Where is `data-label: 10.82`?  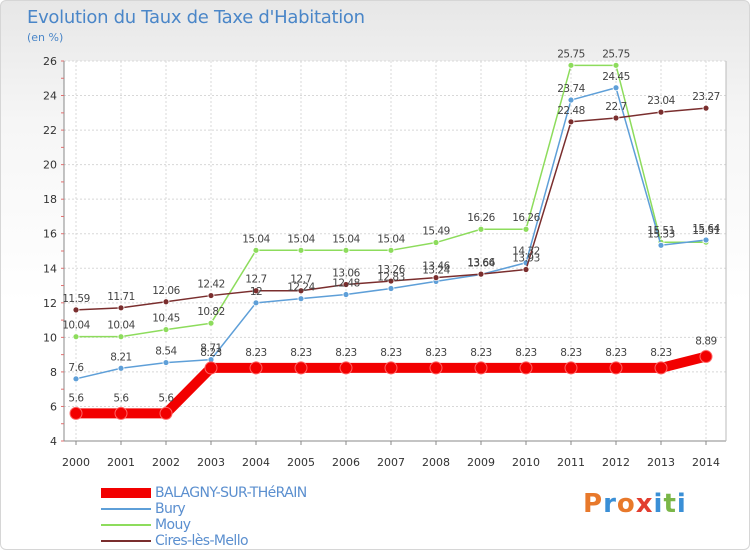 data-label: 10.82 is located at coordinates (211, 312).